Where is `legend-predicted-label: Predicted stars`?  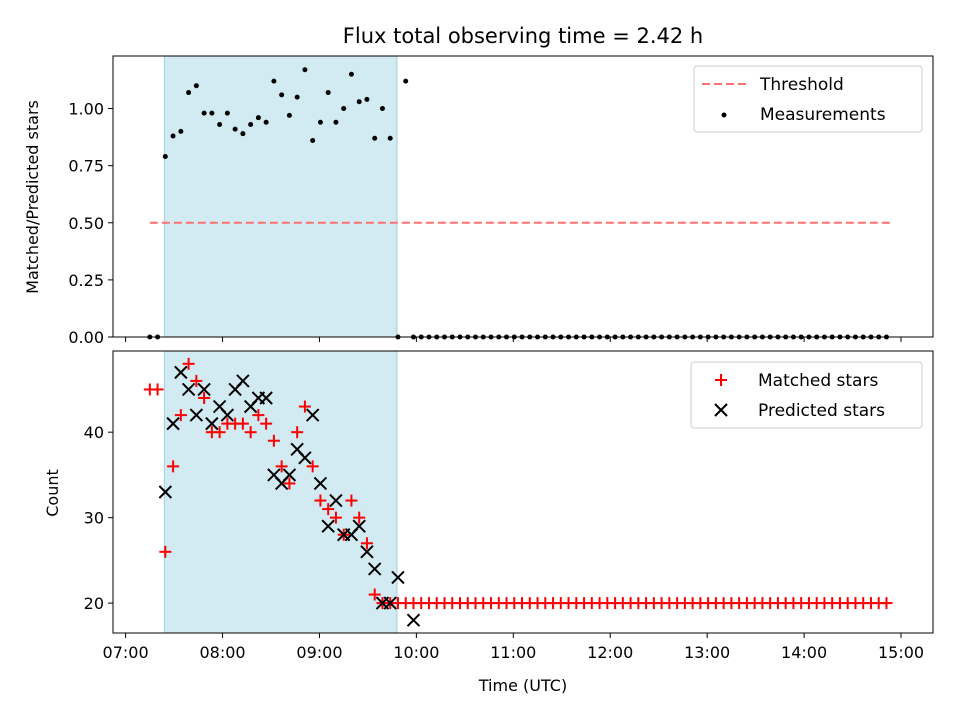
legend-predicted-label: Predicted stars is located at coordinates (821, 411).